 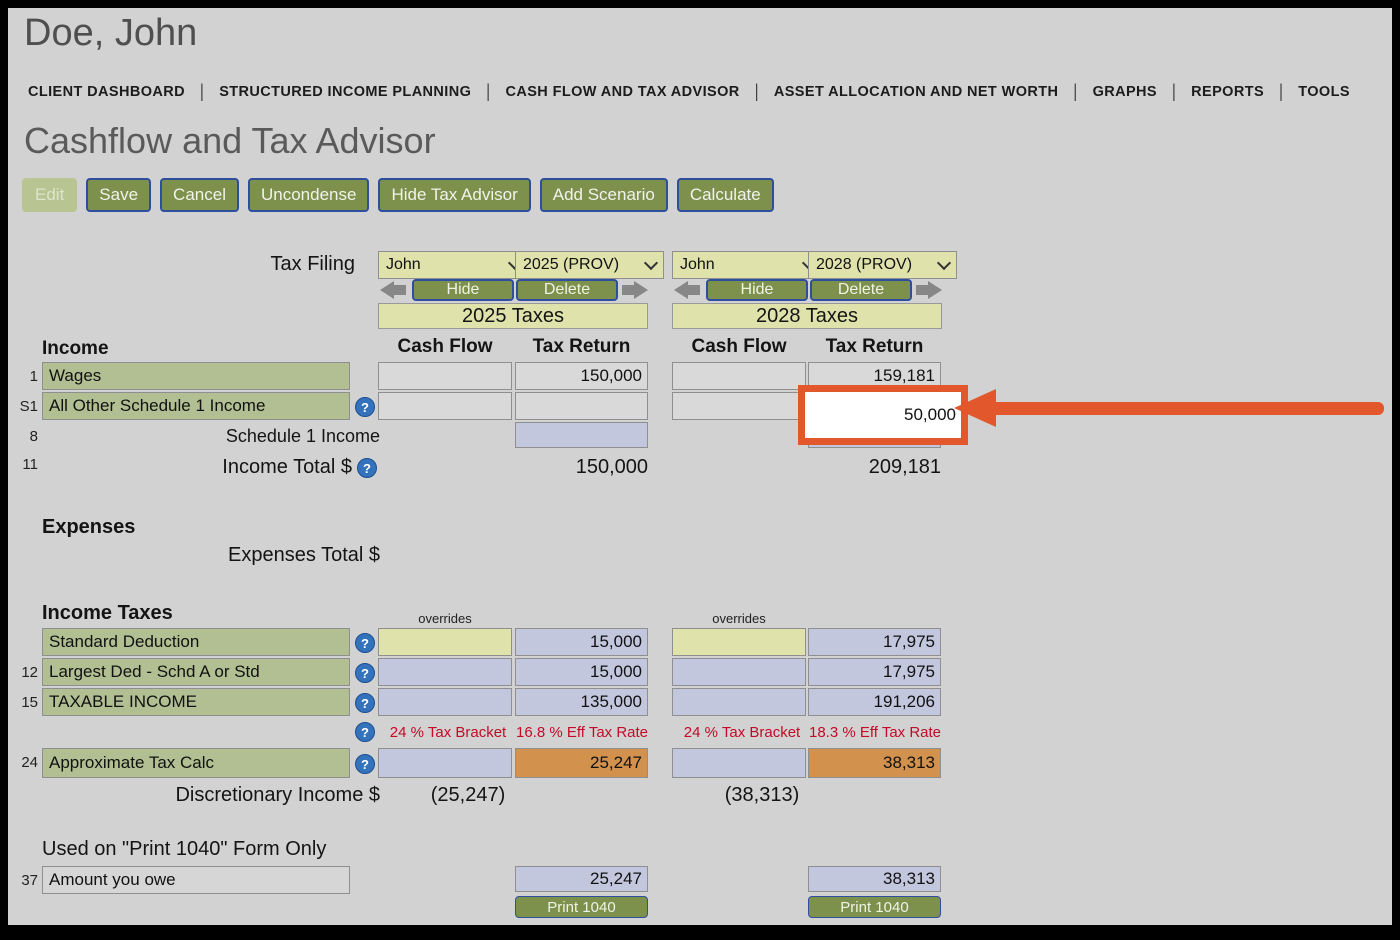 I want to click on sched1-taxreturn-2028-input, so click(x=883, y=415).